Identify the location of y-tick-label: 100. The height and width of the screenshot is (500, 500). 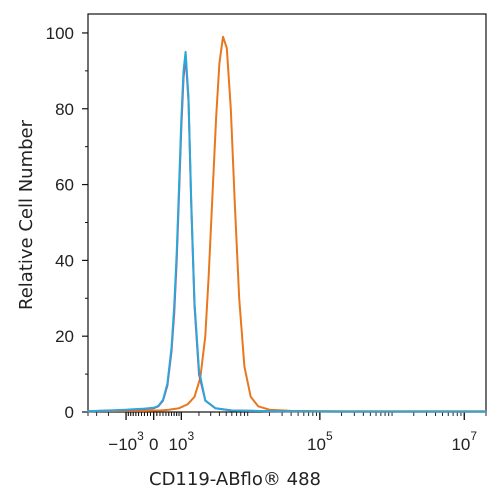
(60, 33).